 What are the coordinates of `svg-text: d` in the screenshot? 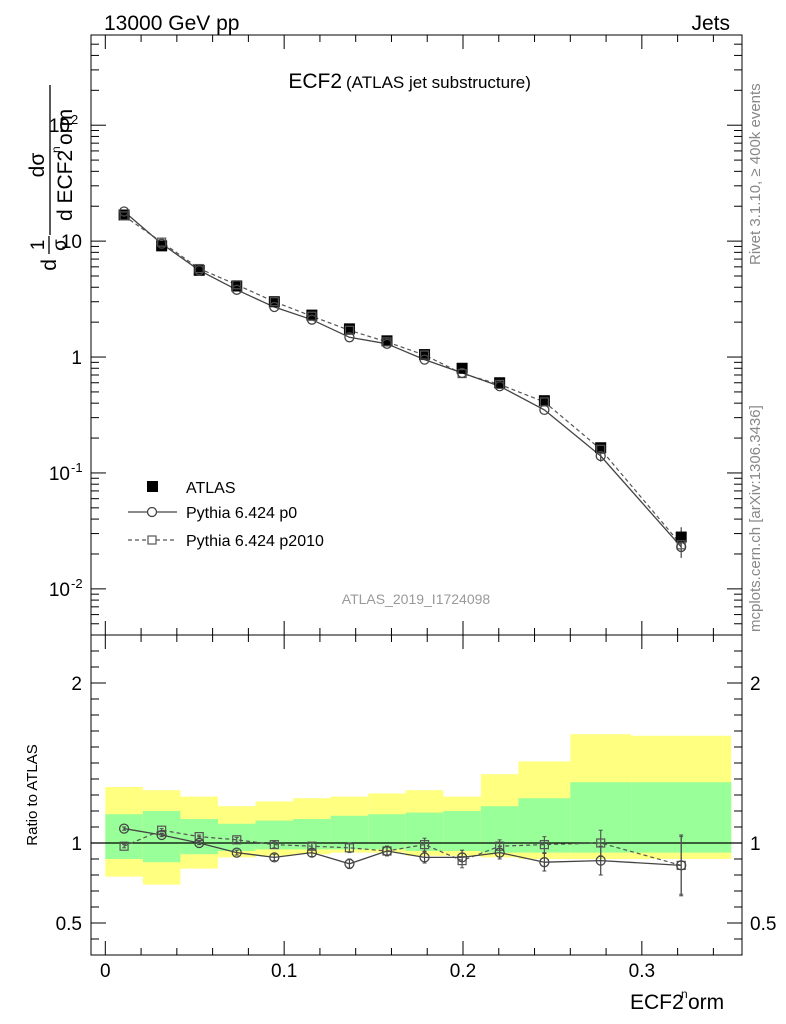 It's located at (49, 265).